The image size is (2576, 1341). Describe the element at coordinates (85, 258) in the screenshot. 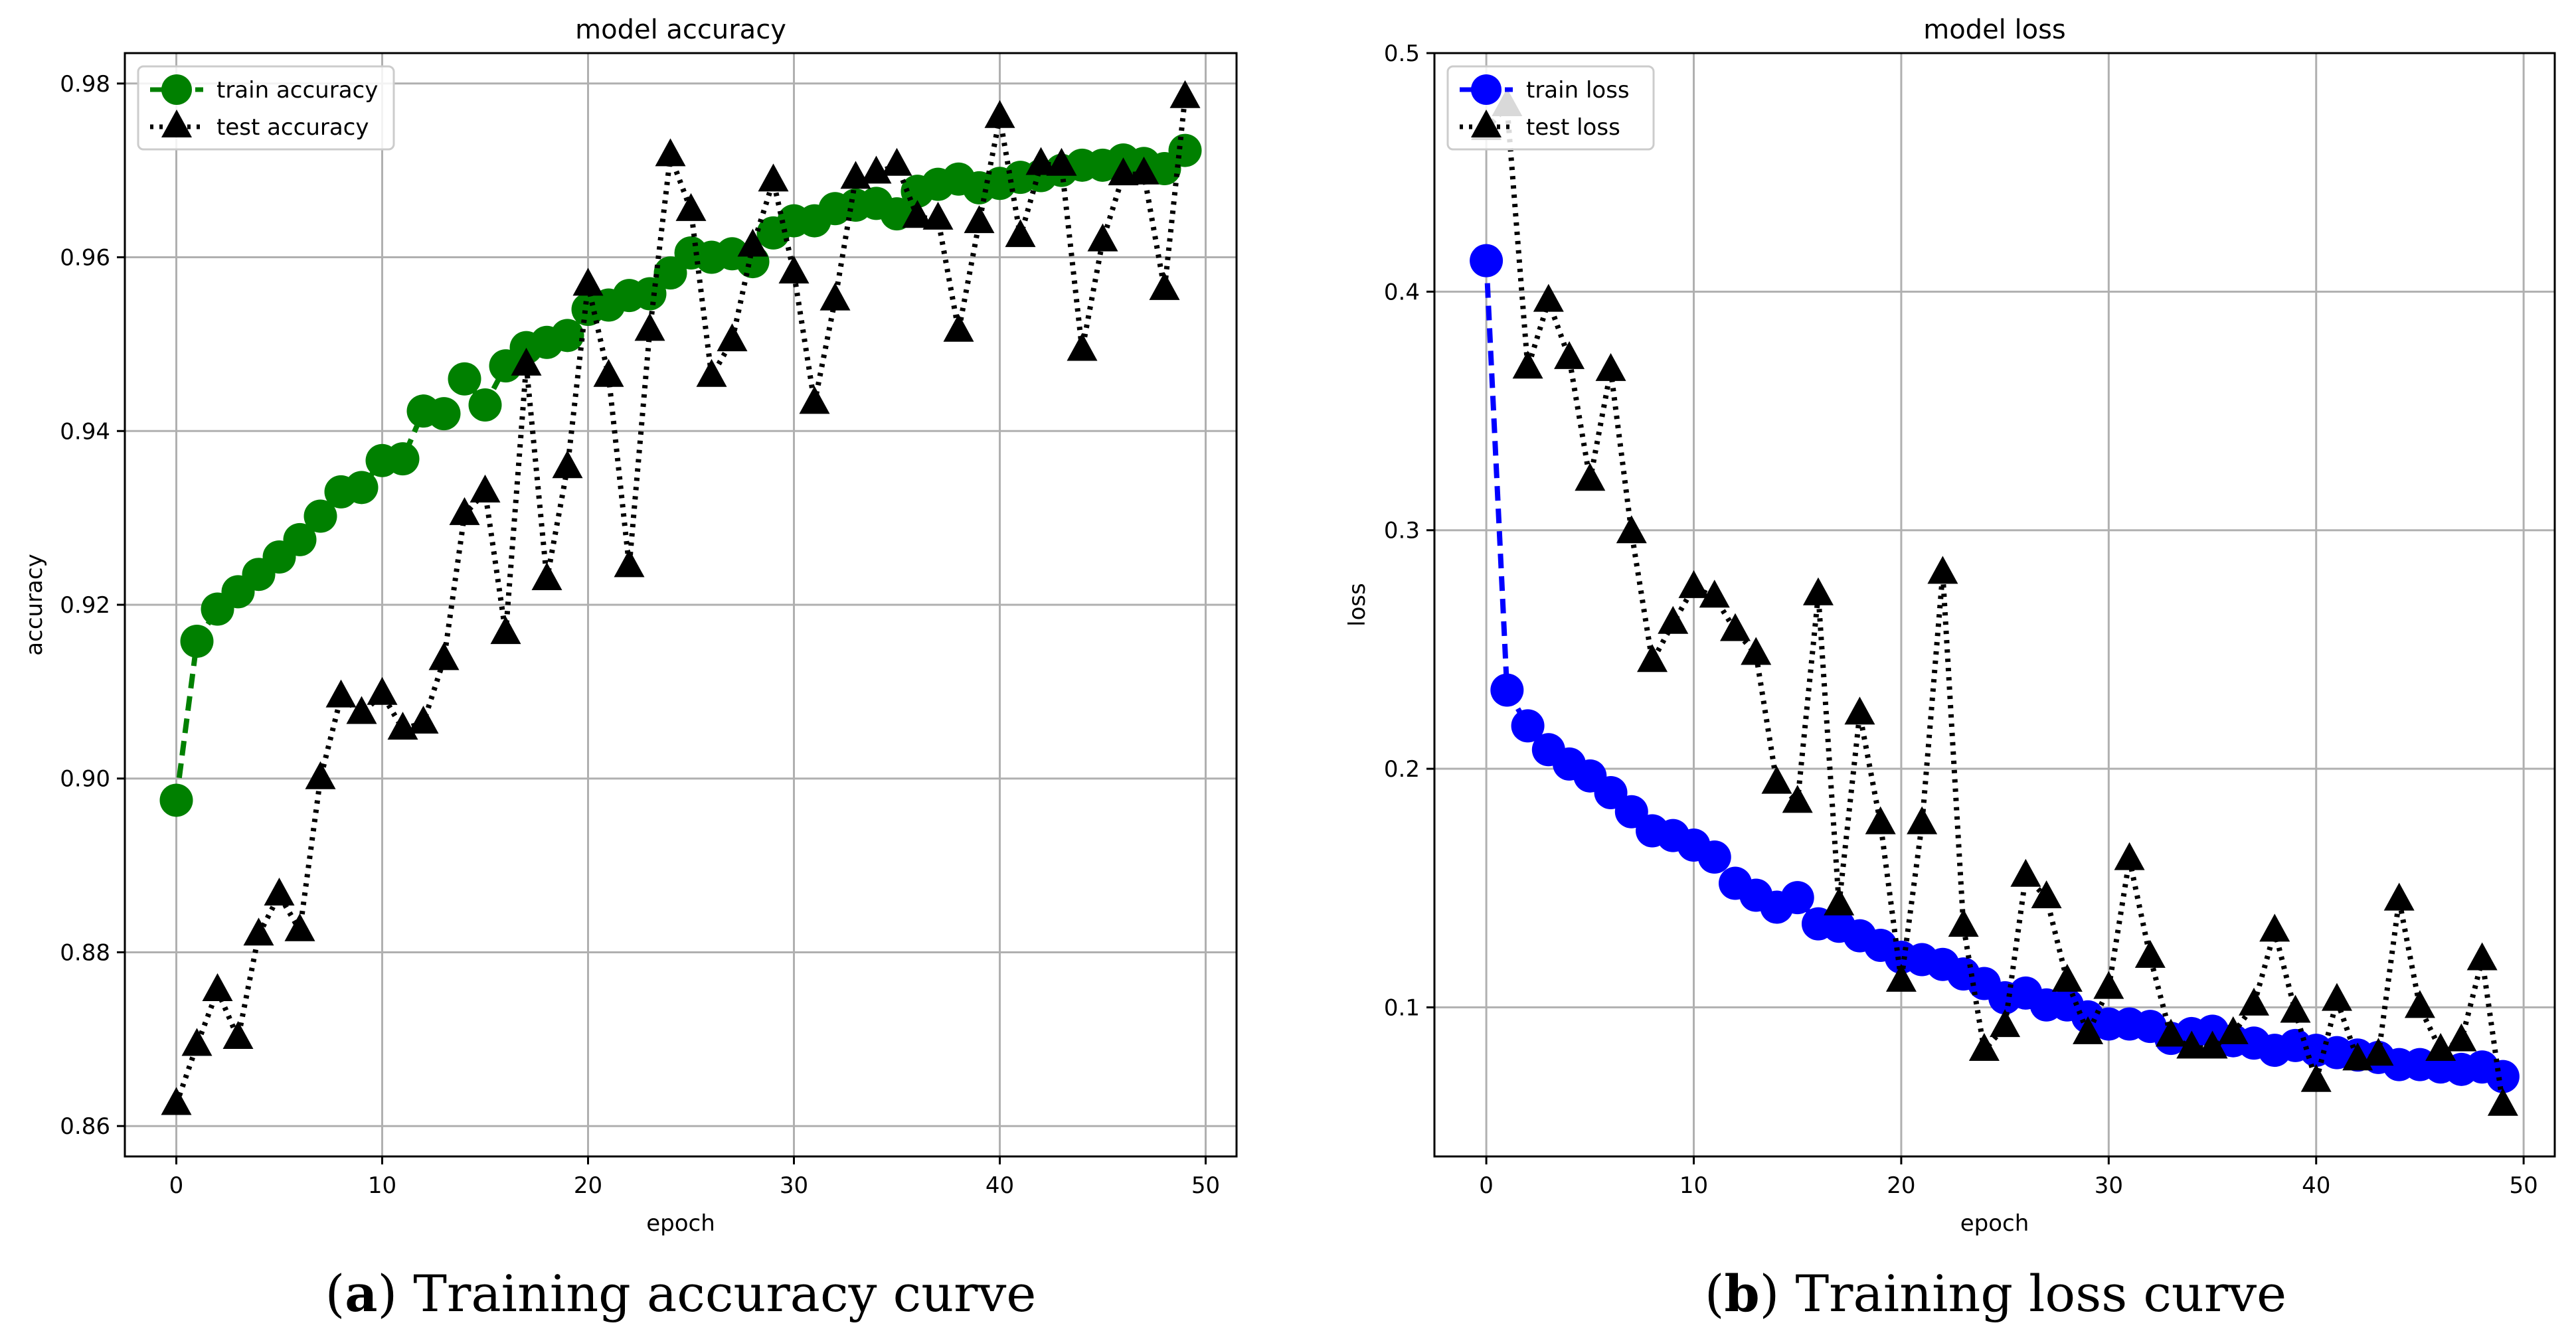

I see `y-tick-label: 0.96` at that location.